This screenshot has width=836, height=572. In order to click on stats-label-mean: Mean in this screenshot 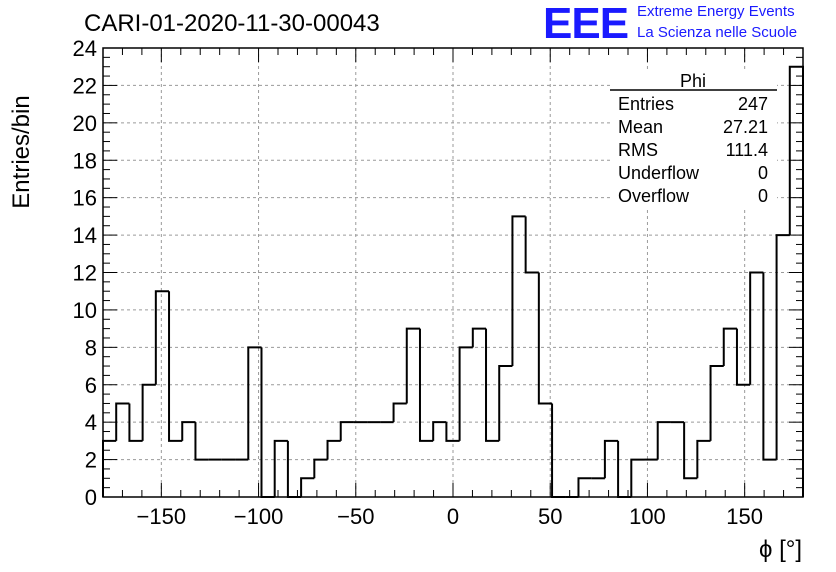, I will do `click(640, 127)`.